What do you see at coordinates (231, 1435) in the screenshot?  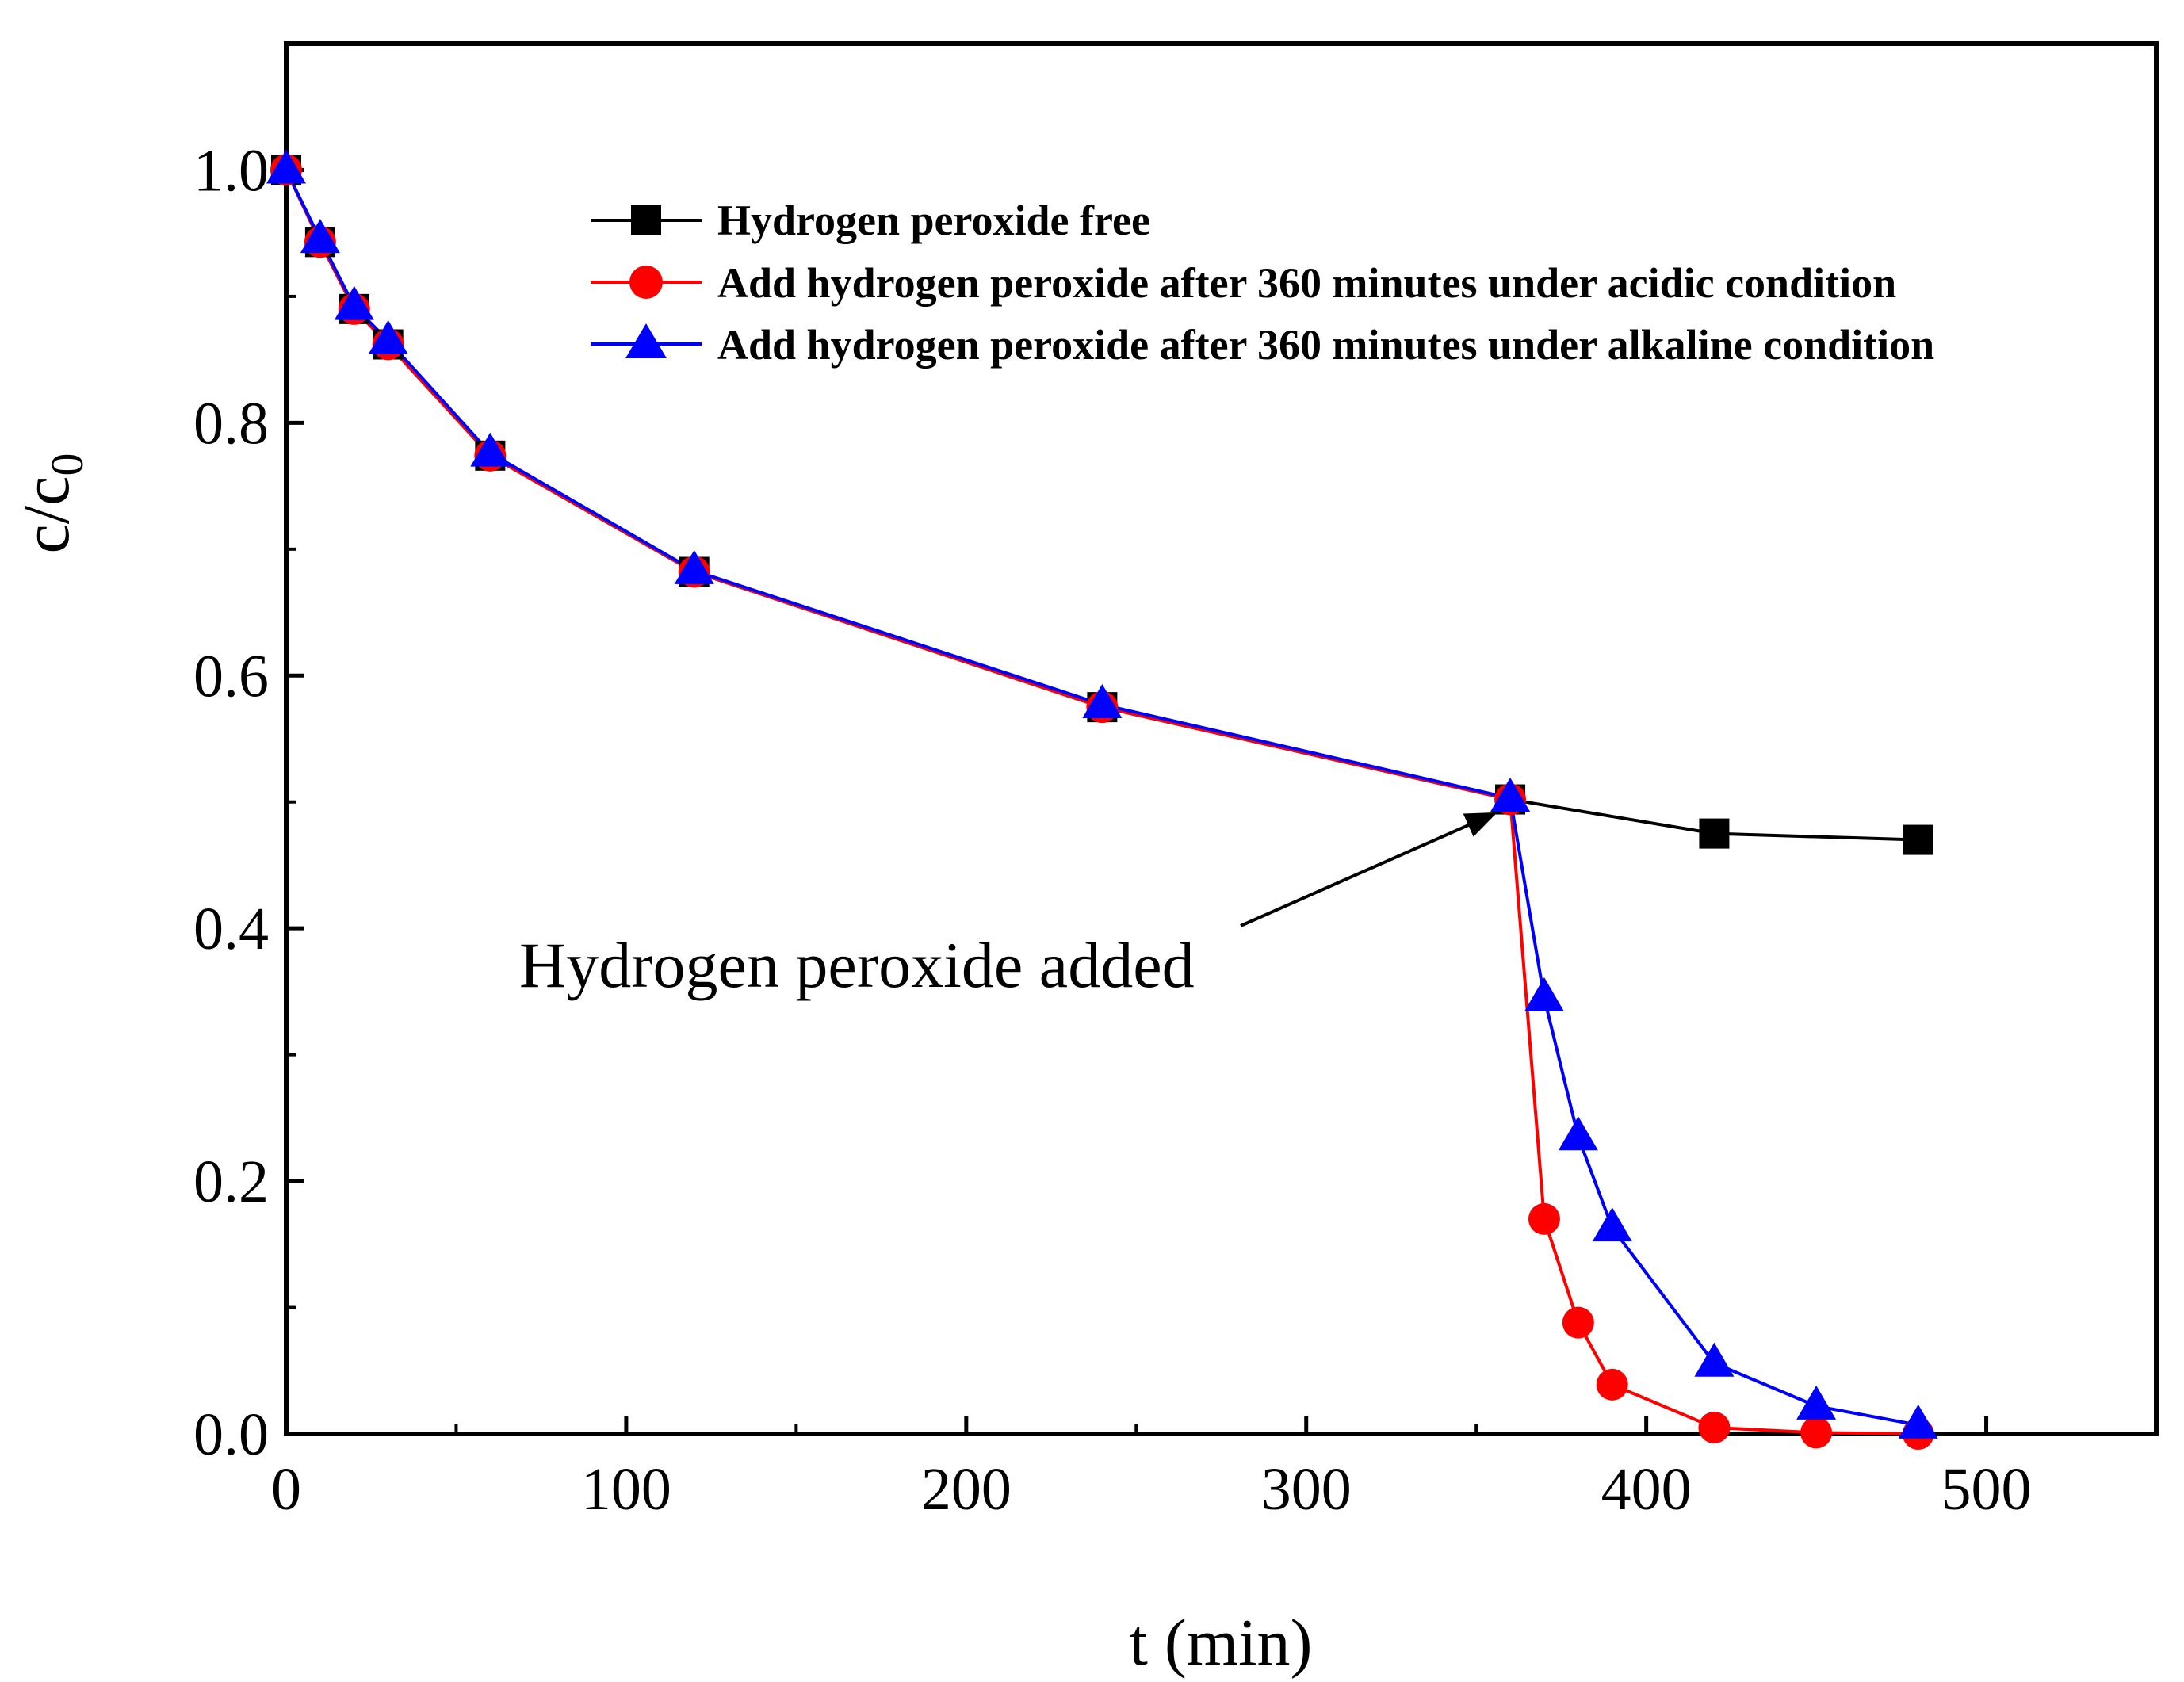 I see `y-tick-label-0.0: 0.0` at bounding box center [231, 1435].